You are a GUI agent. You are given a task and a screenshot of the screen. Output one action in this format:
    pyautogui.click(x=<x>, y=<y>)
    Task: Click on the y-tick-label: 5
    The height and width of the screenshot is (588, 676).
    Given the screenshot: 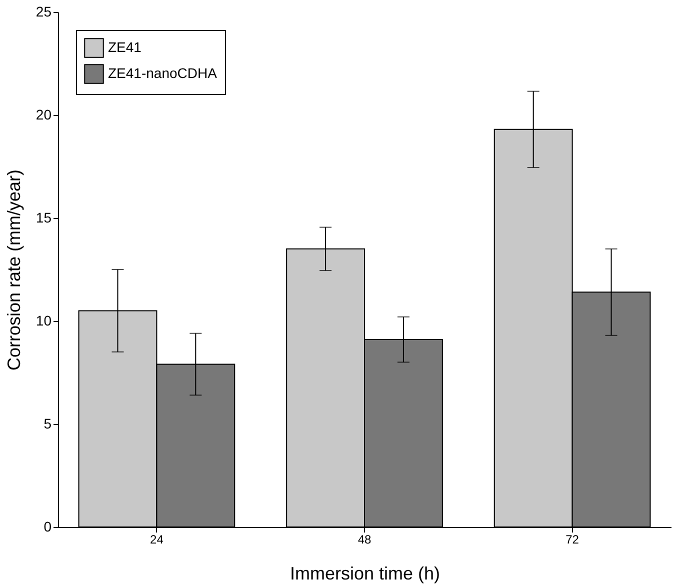 What is the action you would take?
    pyautogui.click(x=48, y=424)
    